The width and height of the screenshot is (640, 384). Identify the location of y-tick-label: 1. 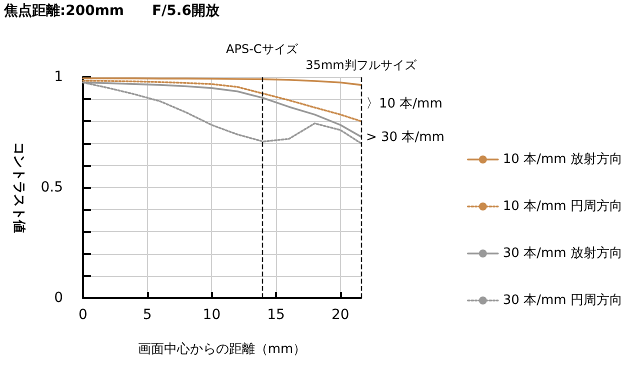
(58, 77).